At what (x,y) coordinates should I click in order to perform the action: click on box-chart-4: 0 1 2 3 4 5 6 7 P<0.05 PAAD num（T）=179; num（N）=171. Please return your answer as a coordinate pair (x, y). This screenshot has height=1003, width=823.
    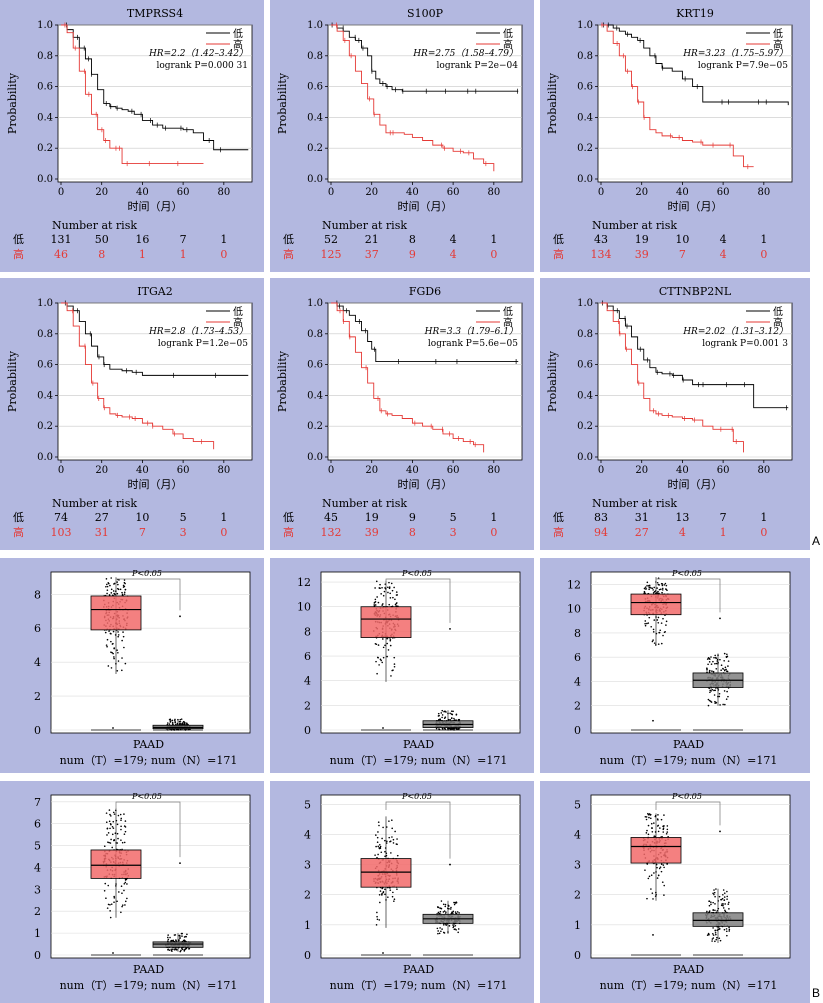
    Looking at the image, I should click on (142, 892).